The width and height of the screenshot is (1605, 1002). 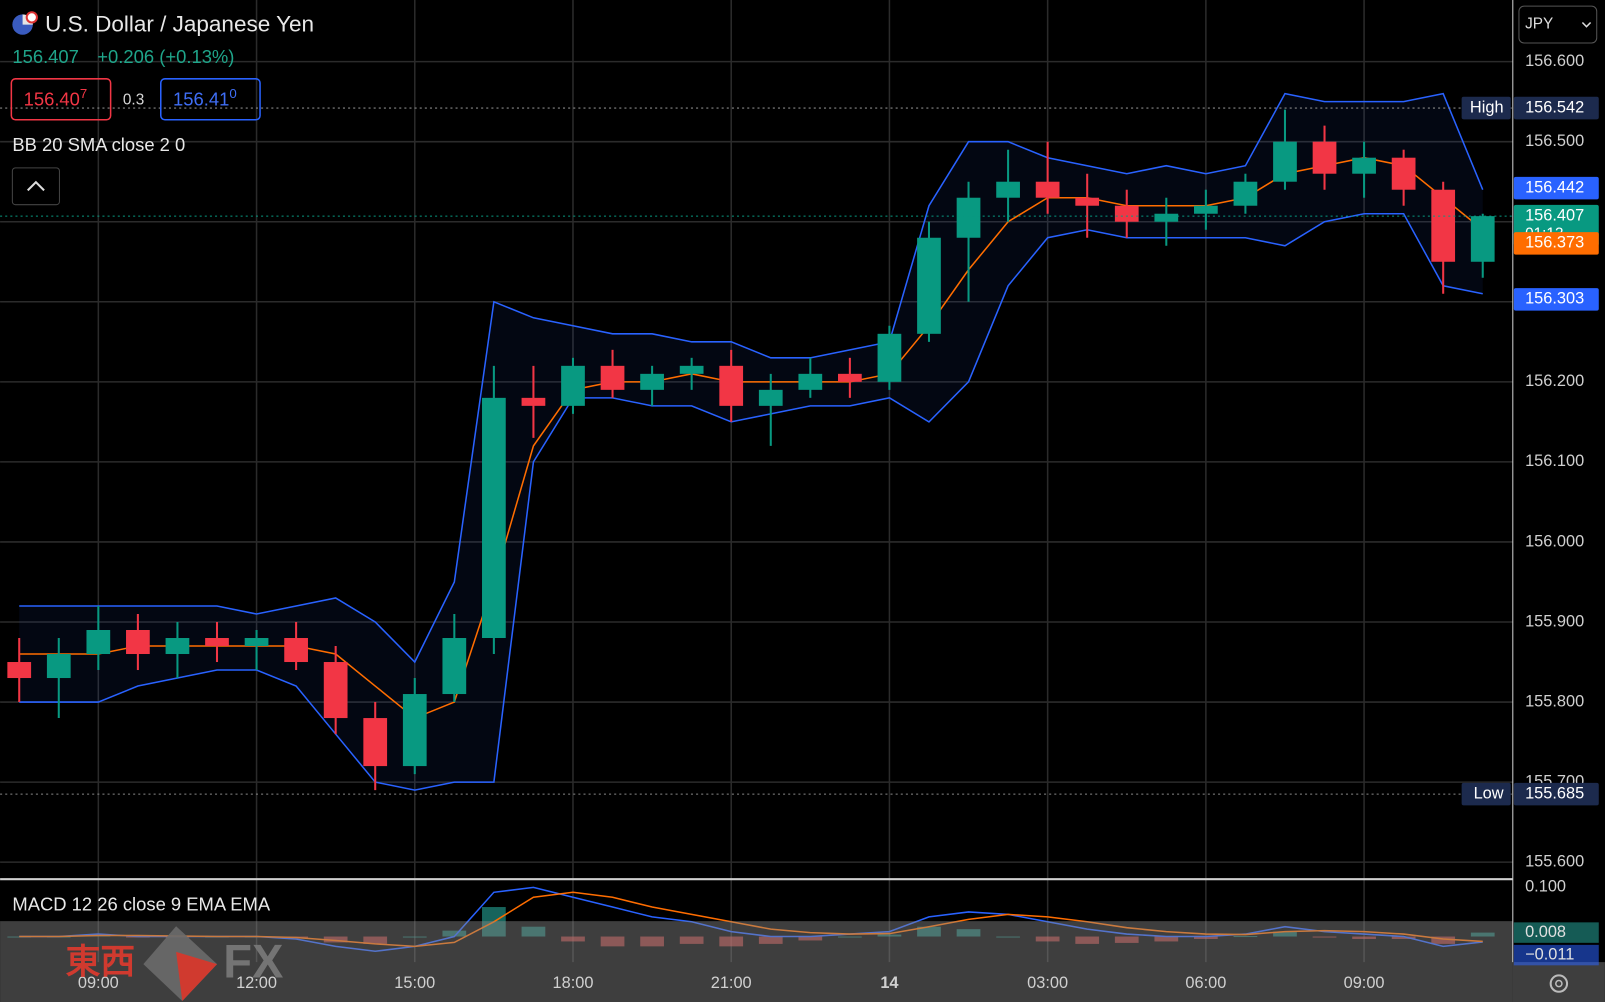 What do you see at coordinates (31, 17) in the screenshot?
I see `flag-icon-jp` at bounding box center [31, 17].